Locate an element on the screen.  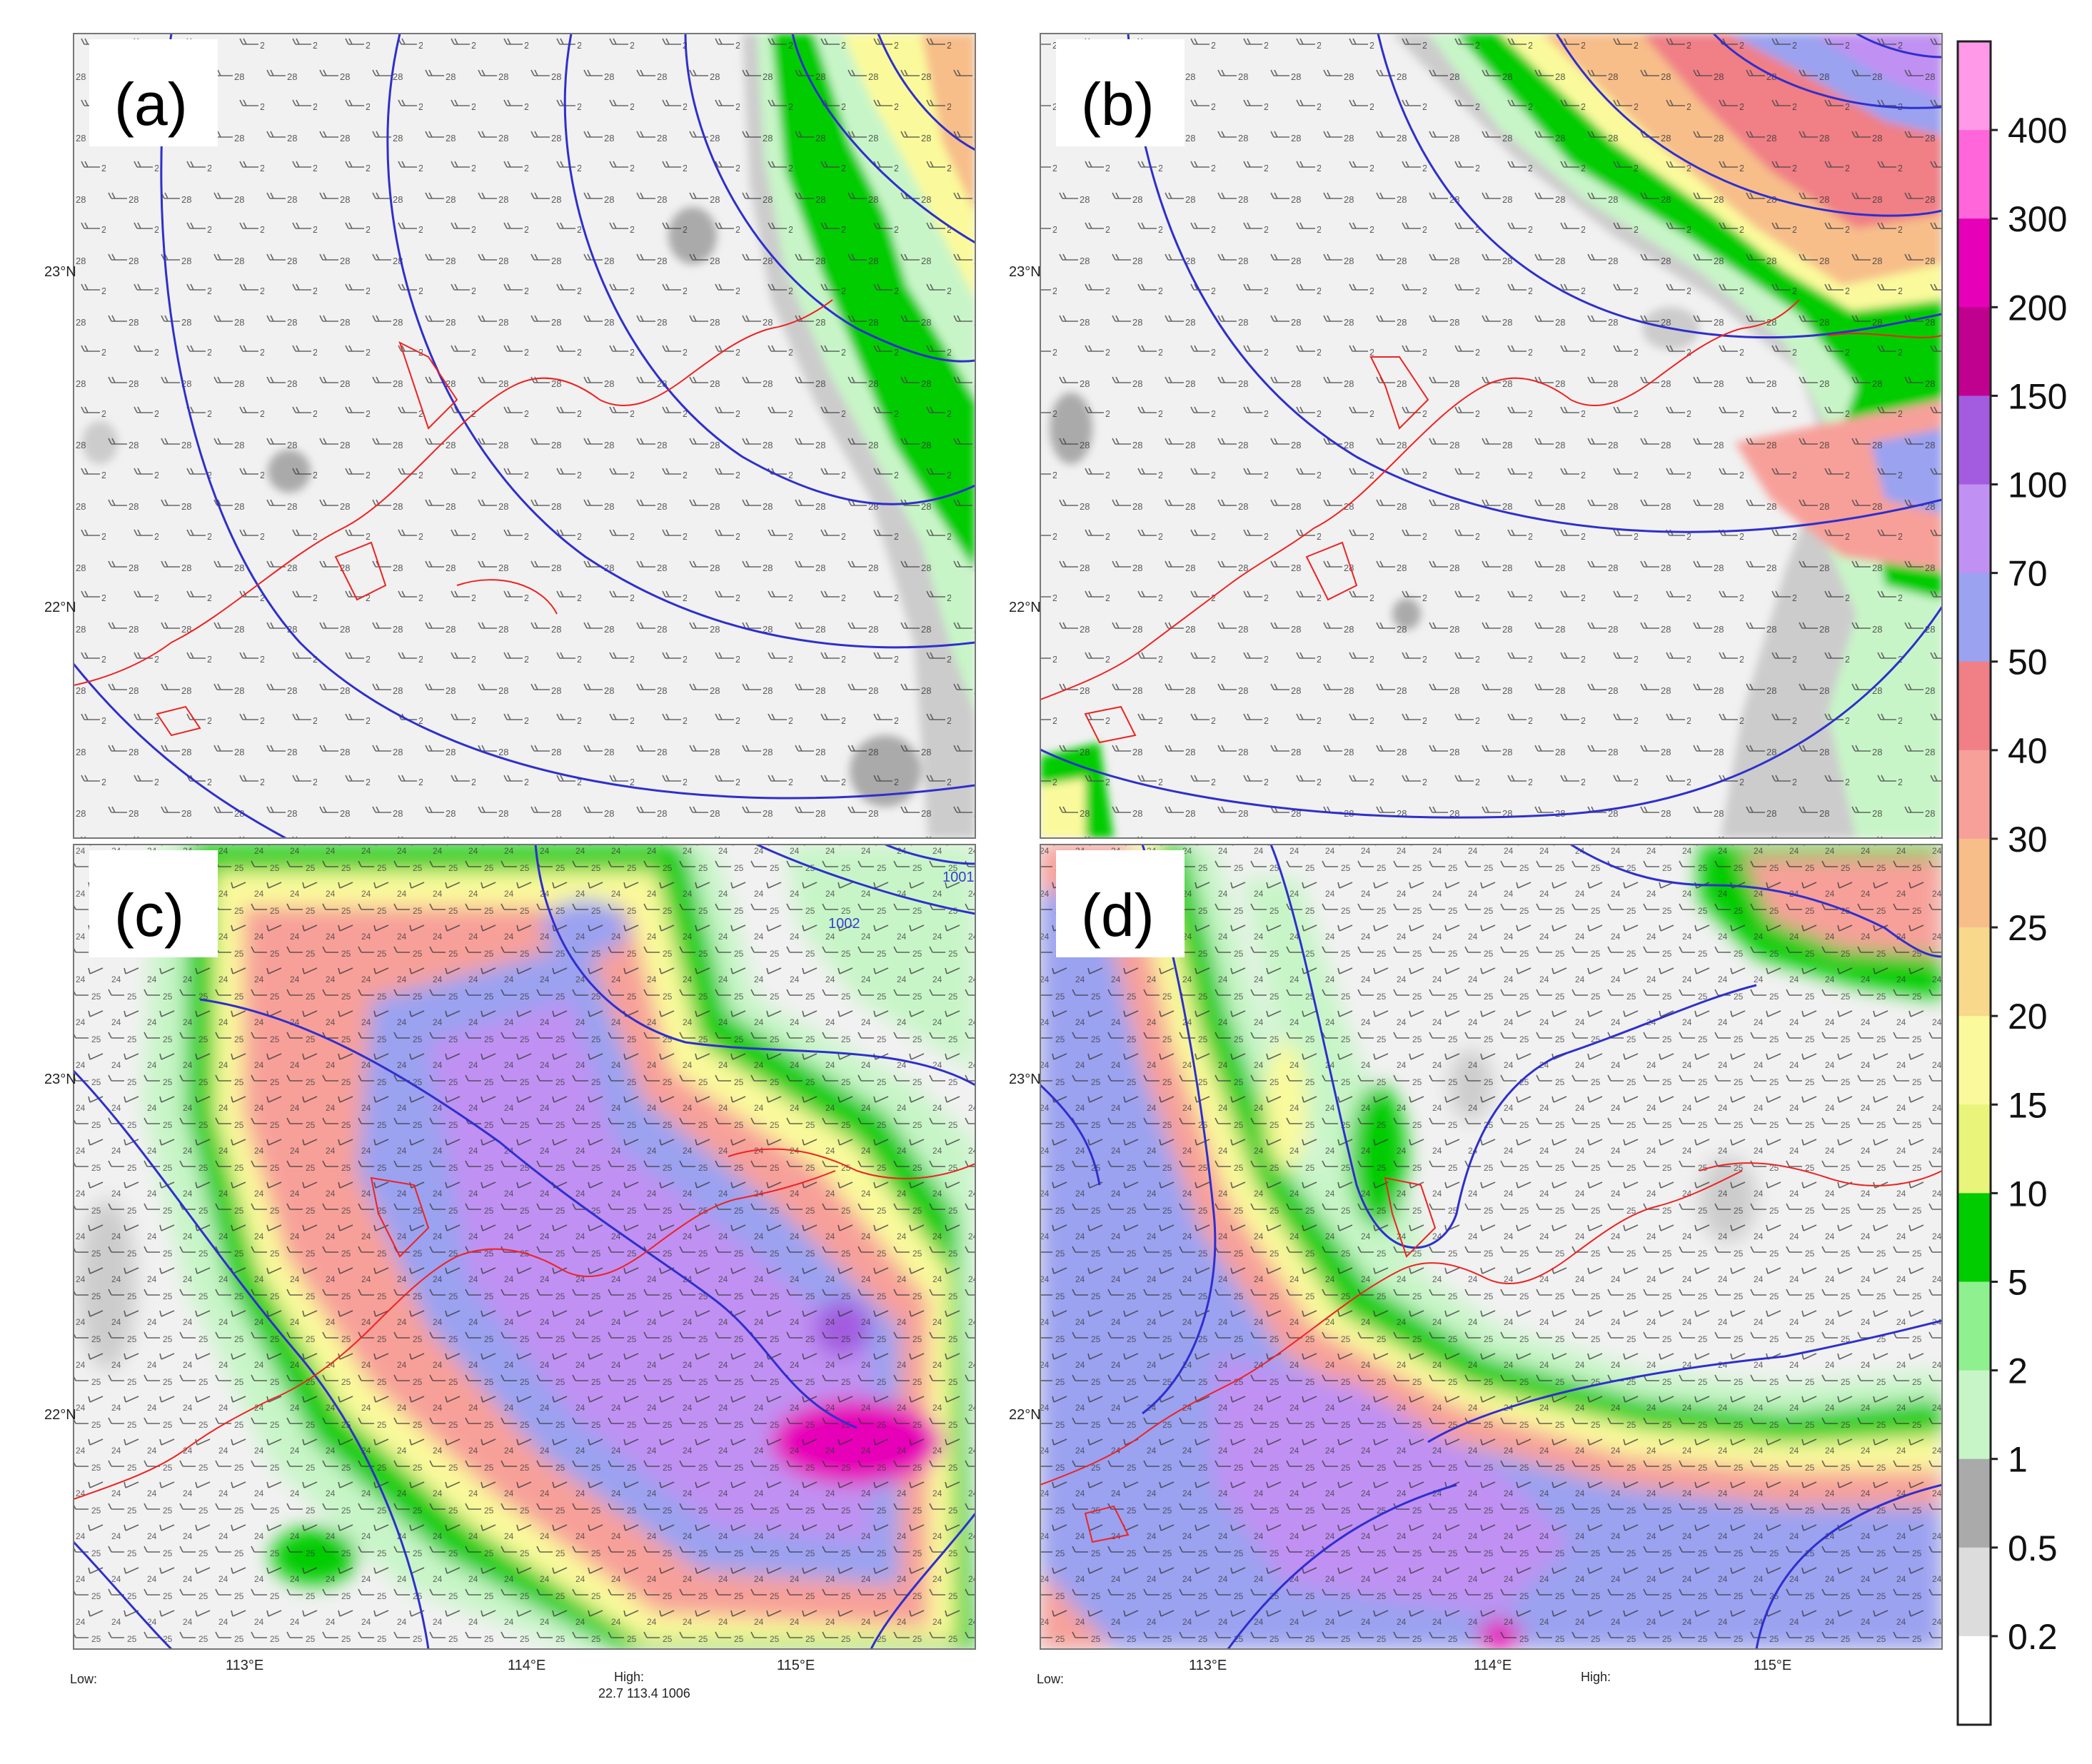
colorbar-label: 10 is located at coordinates (2028, 1194).